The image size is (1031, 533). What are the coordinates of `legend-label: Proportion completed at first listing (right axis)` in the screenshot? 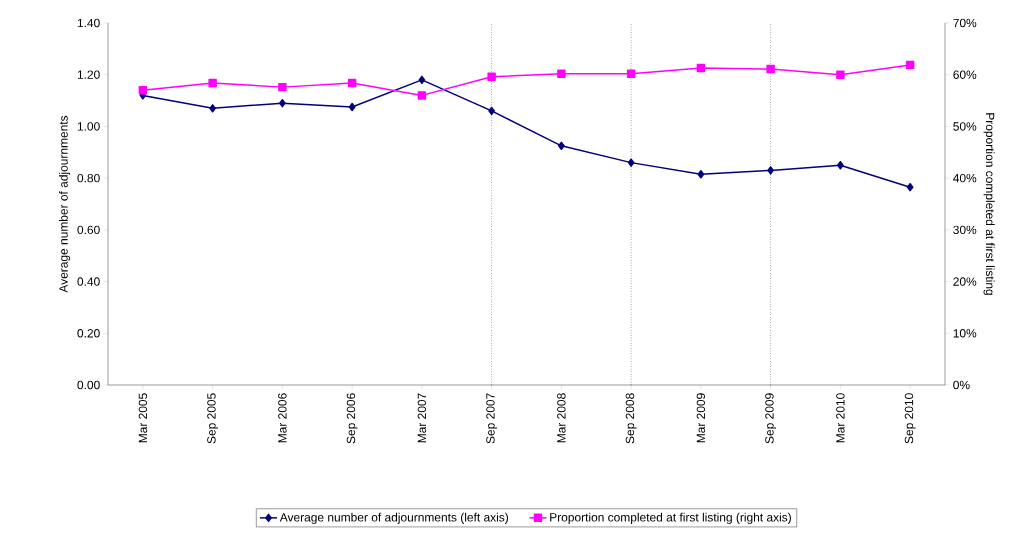 It's located at (670, 518).